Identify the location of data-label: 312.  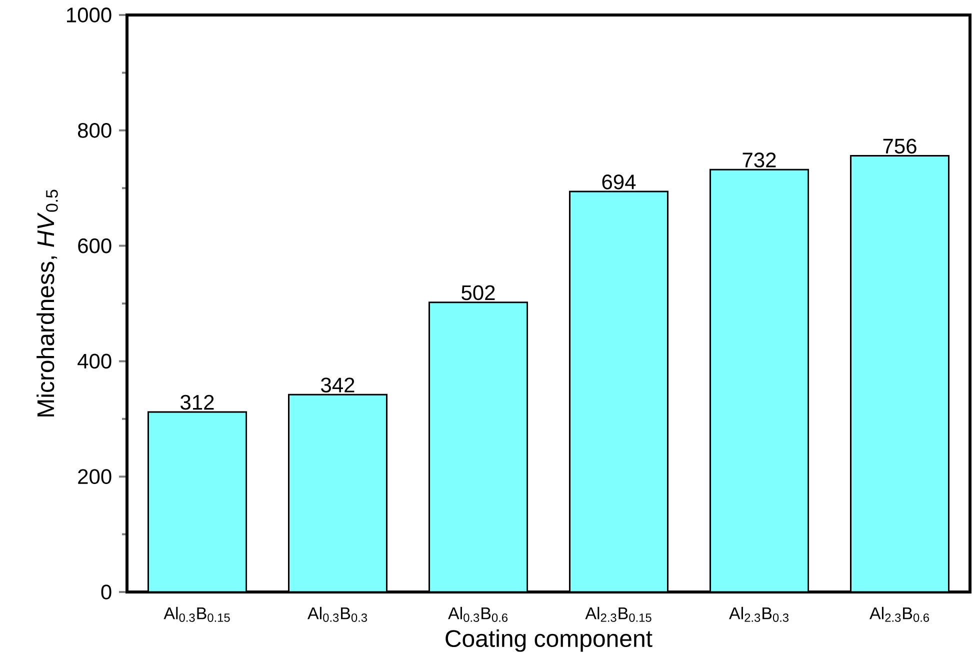
(197, 402).